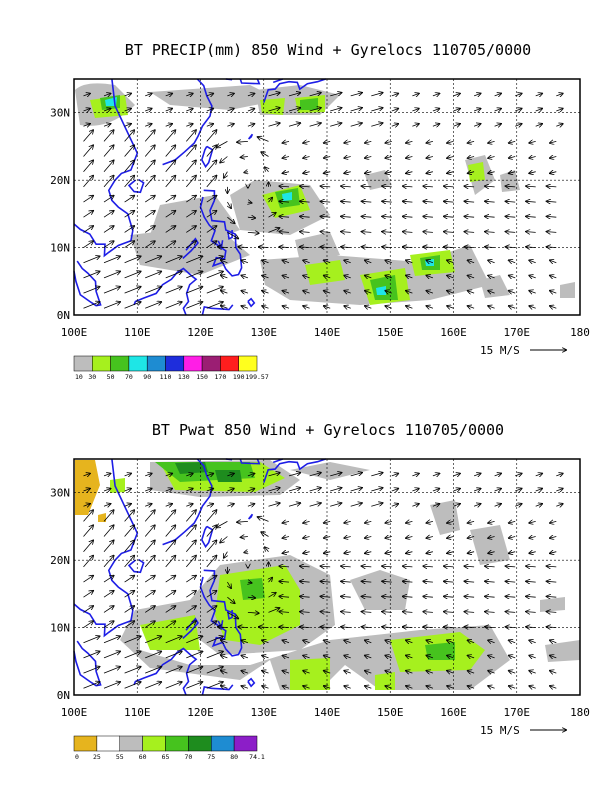  What do you see at coordinates (63, 315) in the screenshot?
I see `lat-tick-label: 0N` at bounding box center [63, 315].